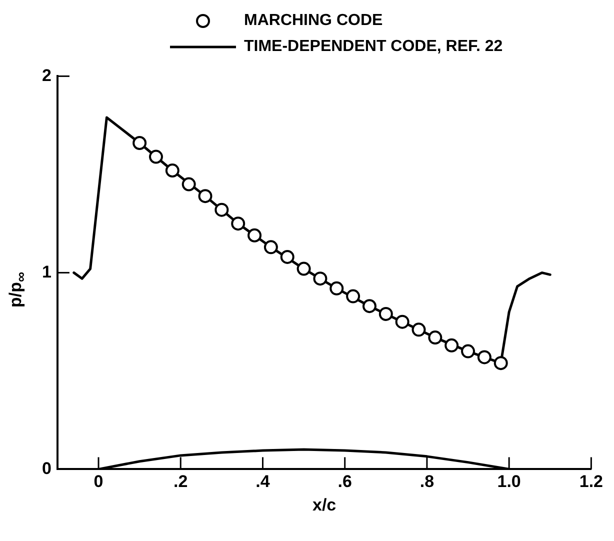  What do you see at coordinates (324, 504) in the screenshot?
I see `x-axis-title: x/c` at bounding box center [324, 504].